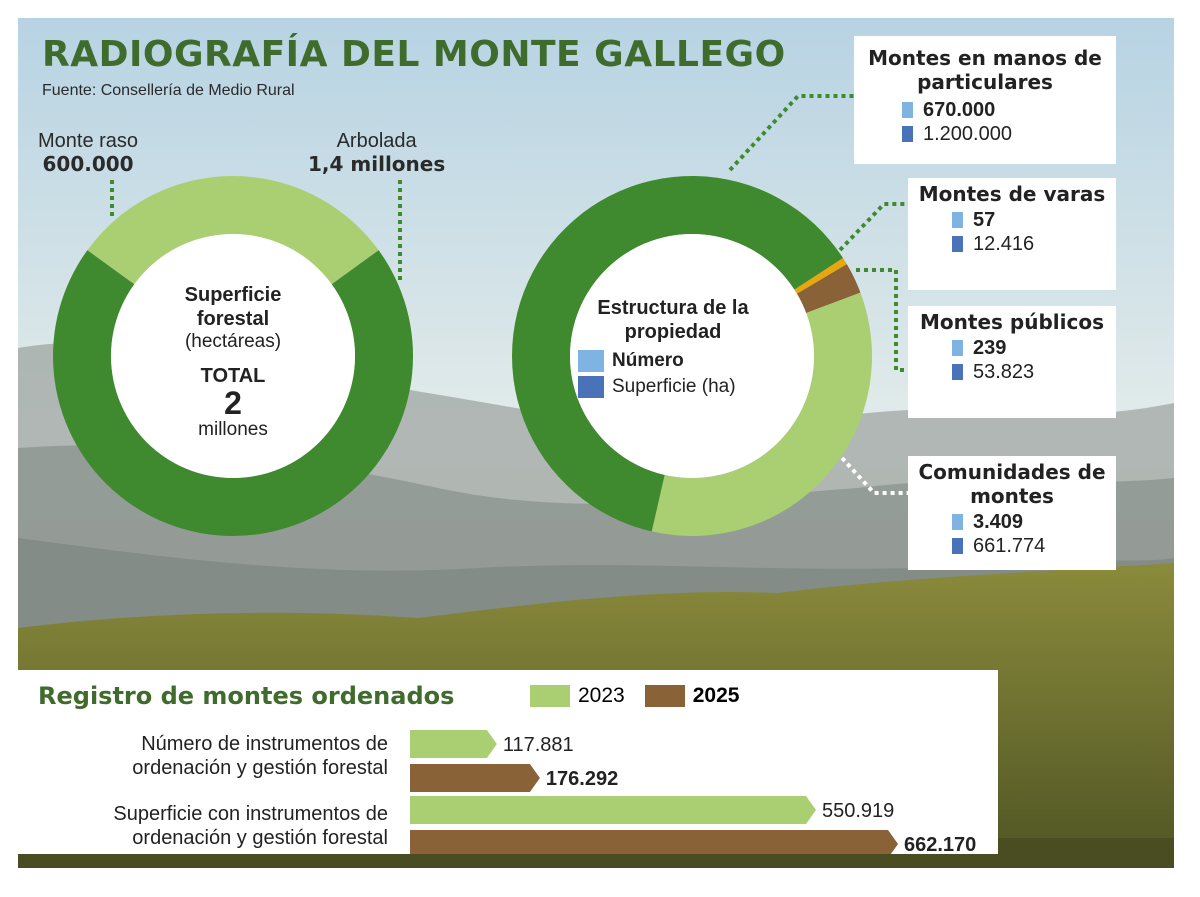  I want to click on box-surface: 1.200.000, so click(1009, 134).